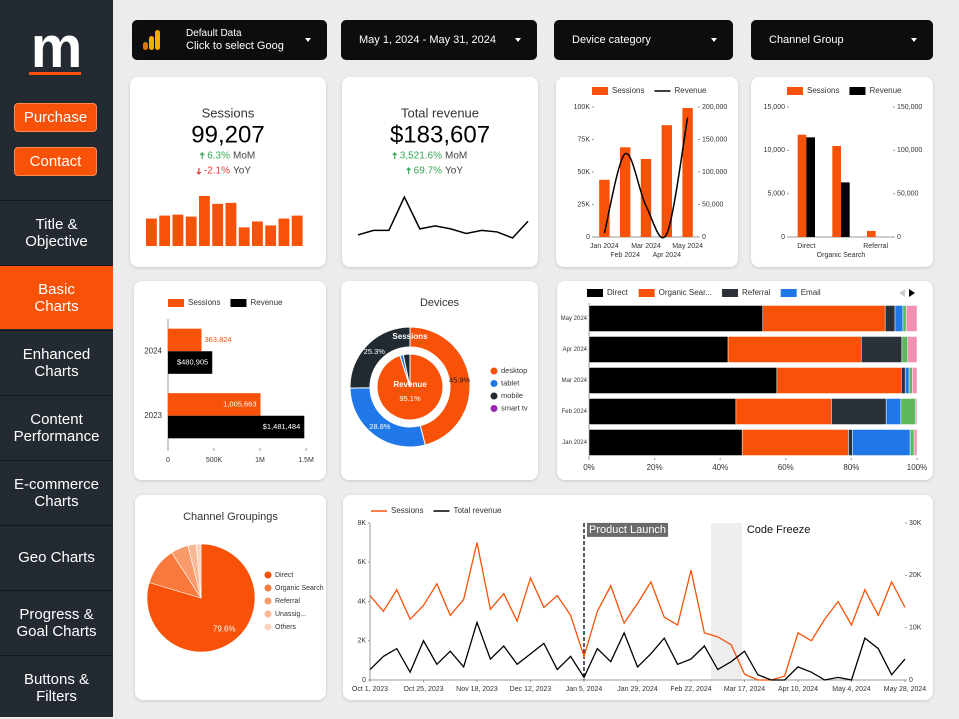  I want to click on legend-label: Referral, so click(287, 601).